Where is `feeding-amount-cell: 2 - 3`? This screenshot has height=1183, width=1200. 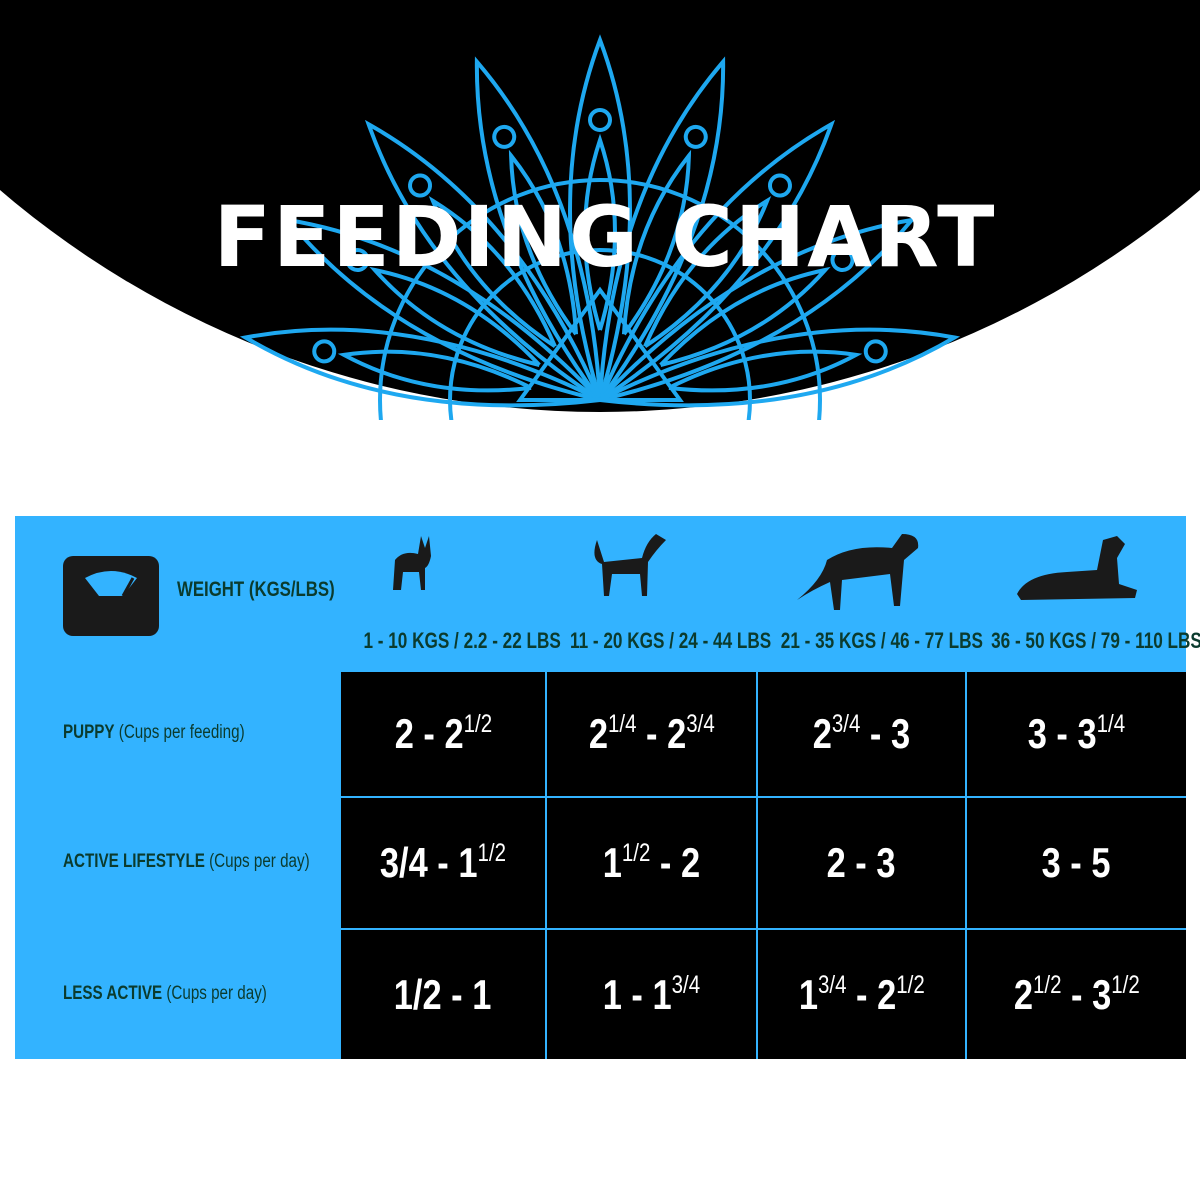
feeding-amount-cell: 2 - 3 is located at coordinates (861, 863).